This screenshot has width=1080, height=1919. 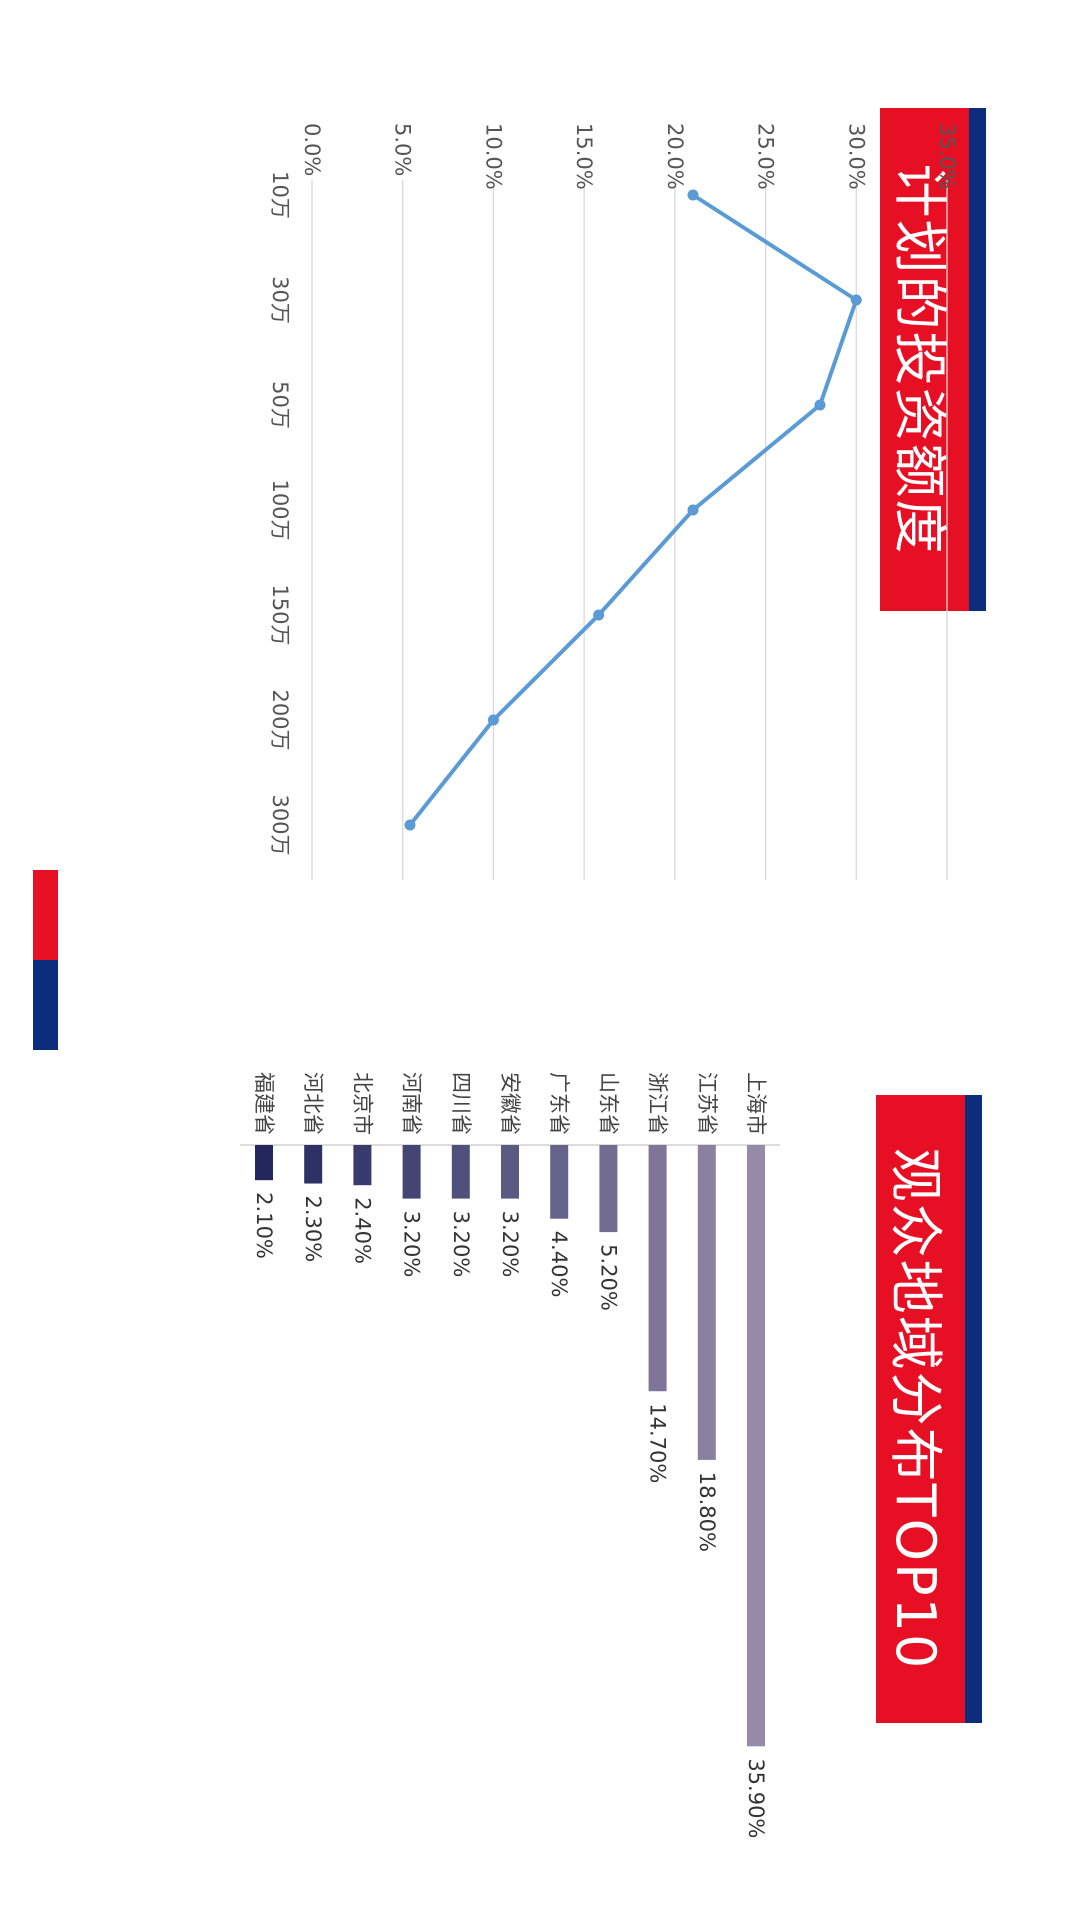 I want to click on bar-category-label: 福建省, so click(x=264, y=1103).